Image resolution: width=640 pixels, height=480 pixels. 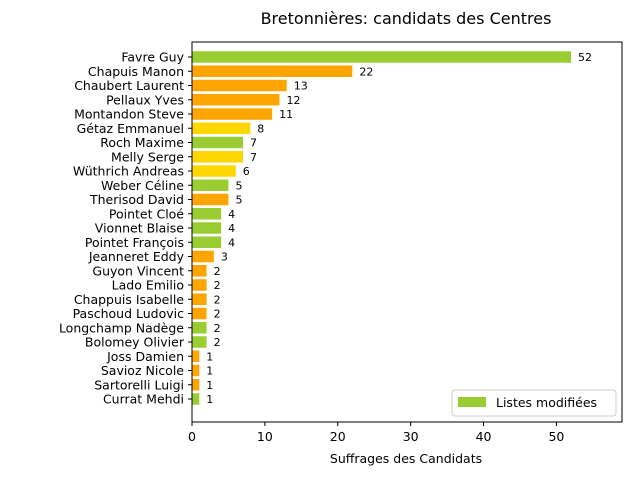 What do you see at coordinates (139, 384) in the screenshot?
I see `category-label: Sartorelli Luigi` at bounding box center [139, 384].